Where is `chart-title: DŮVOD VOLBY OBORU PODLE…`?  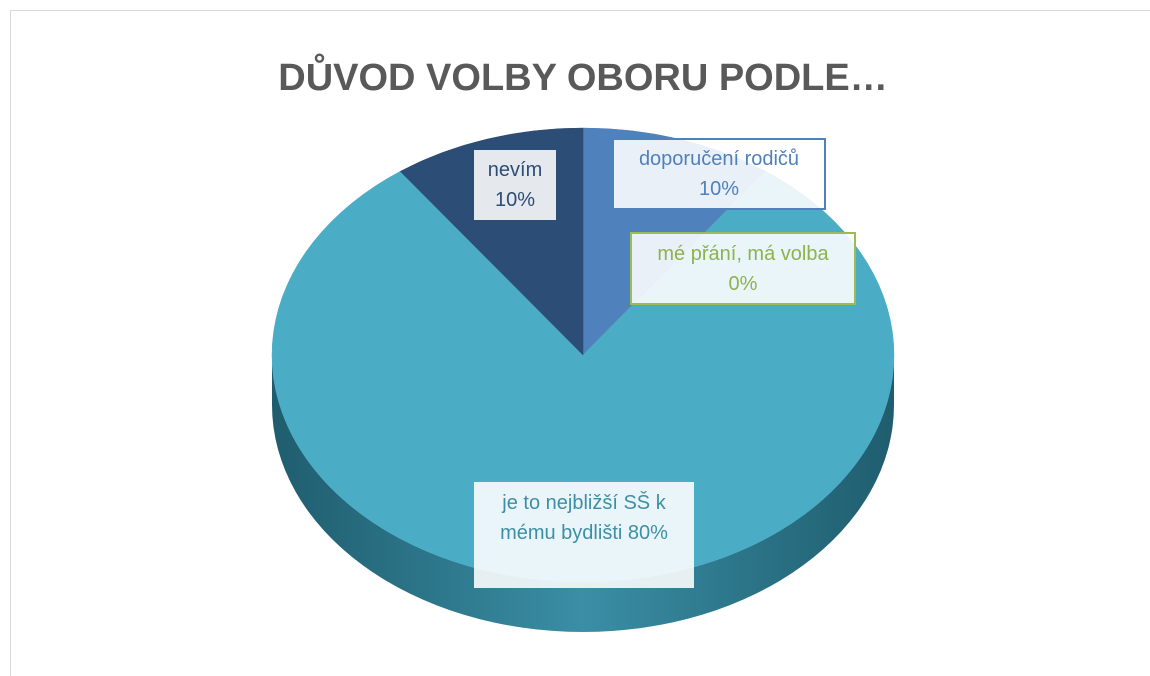 chart-title: DŮVOD VOLBY OBORU PODLE… is located at coordinates (582, 75).